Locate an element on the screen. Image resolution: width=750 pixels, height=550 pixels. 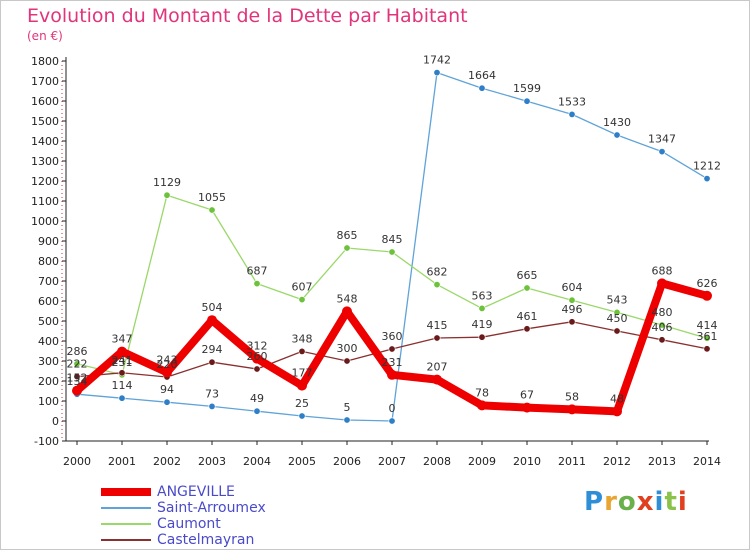
data-label: 294 is located at coordinates (212, 349).